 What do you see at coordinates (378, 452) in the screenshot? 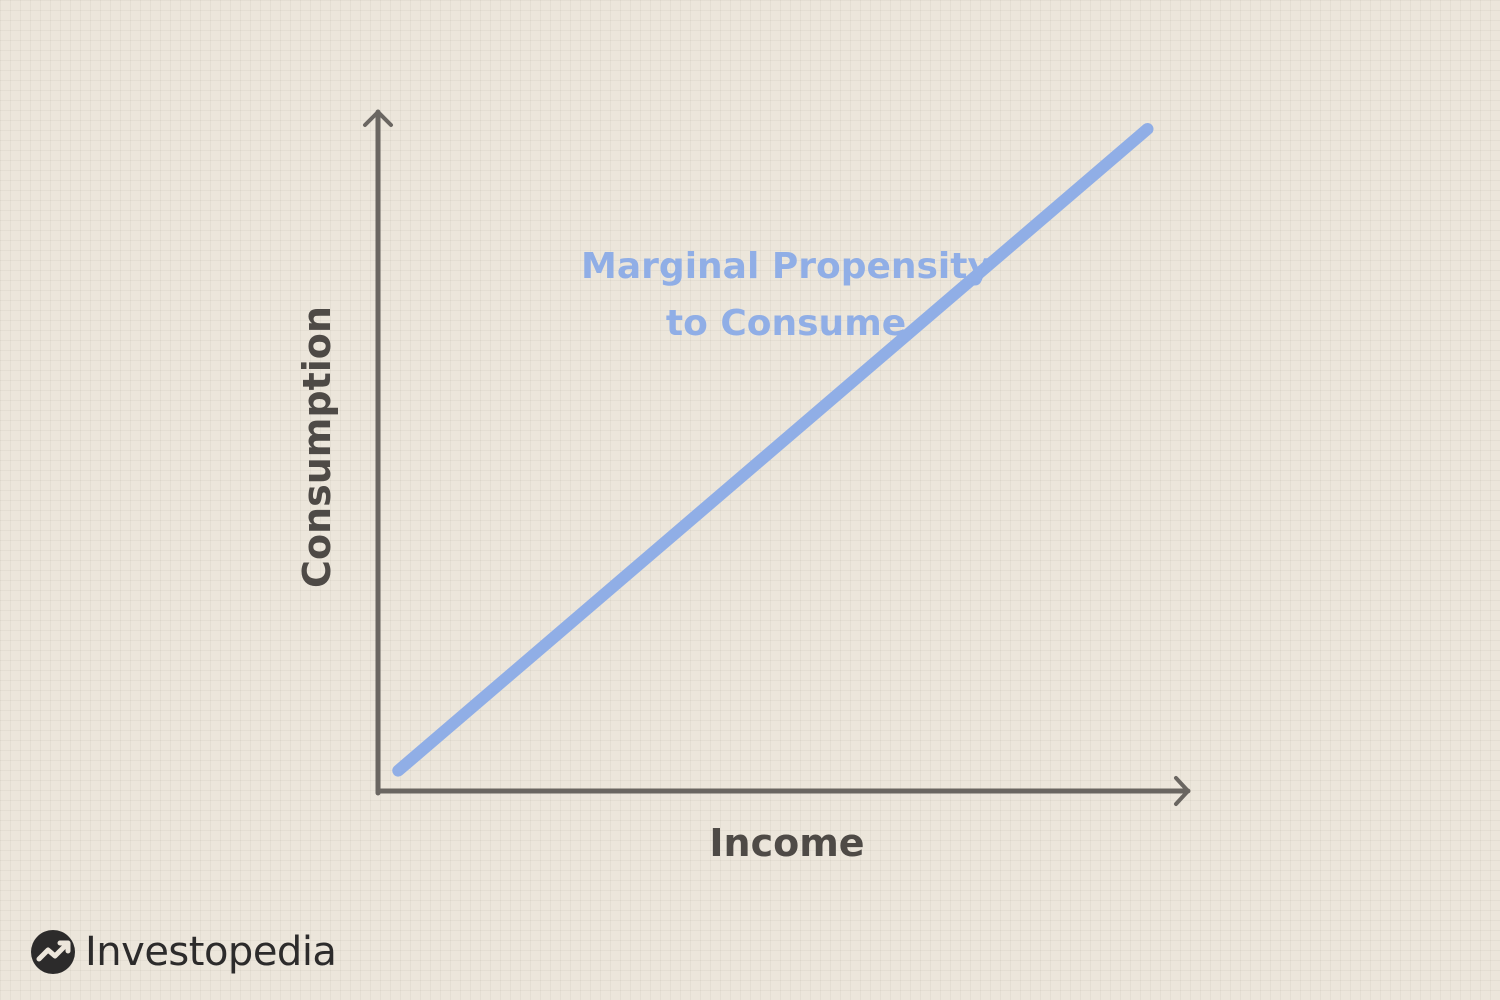
I see `y-axis` at bounding box center [378, 452].